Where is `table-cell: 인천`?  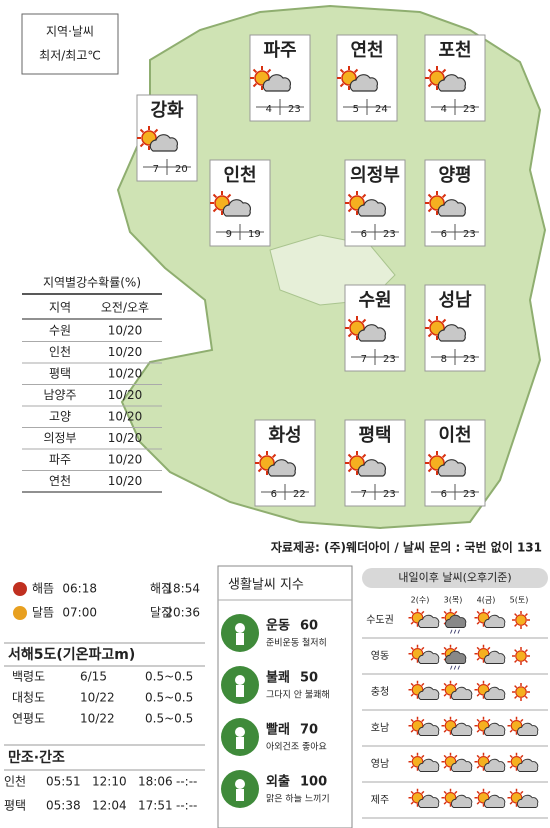 table-cell: 인천 is located at coordinates (60, 351).